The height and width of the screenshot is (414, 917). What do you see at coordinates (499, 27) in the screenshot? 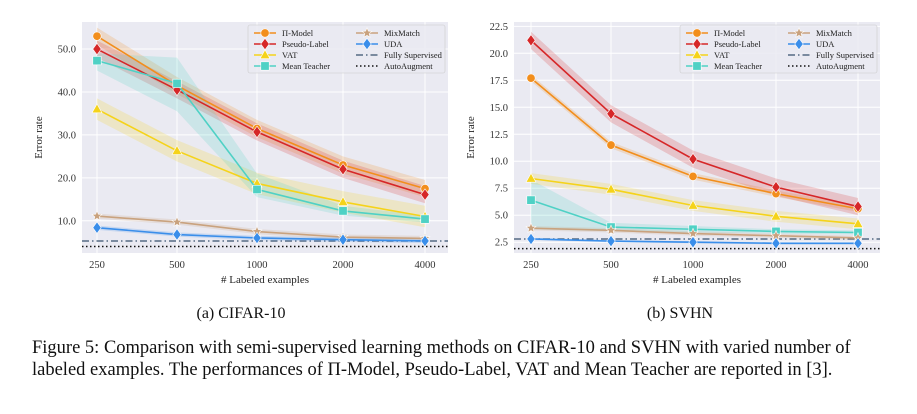
I see `y-tick-label: 22.5` at bounding box center [499, 27].